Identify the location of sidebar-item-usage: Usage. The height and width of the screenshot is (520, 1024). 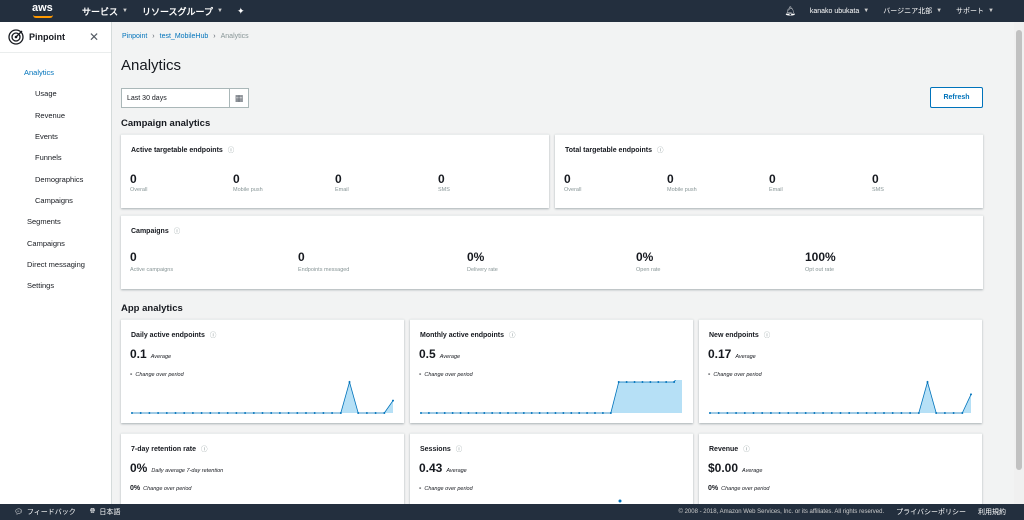
(46, 93).